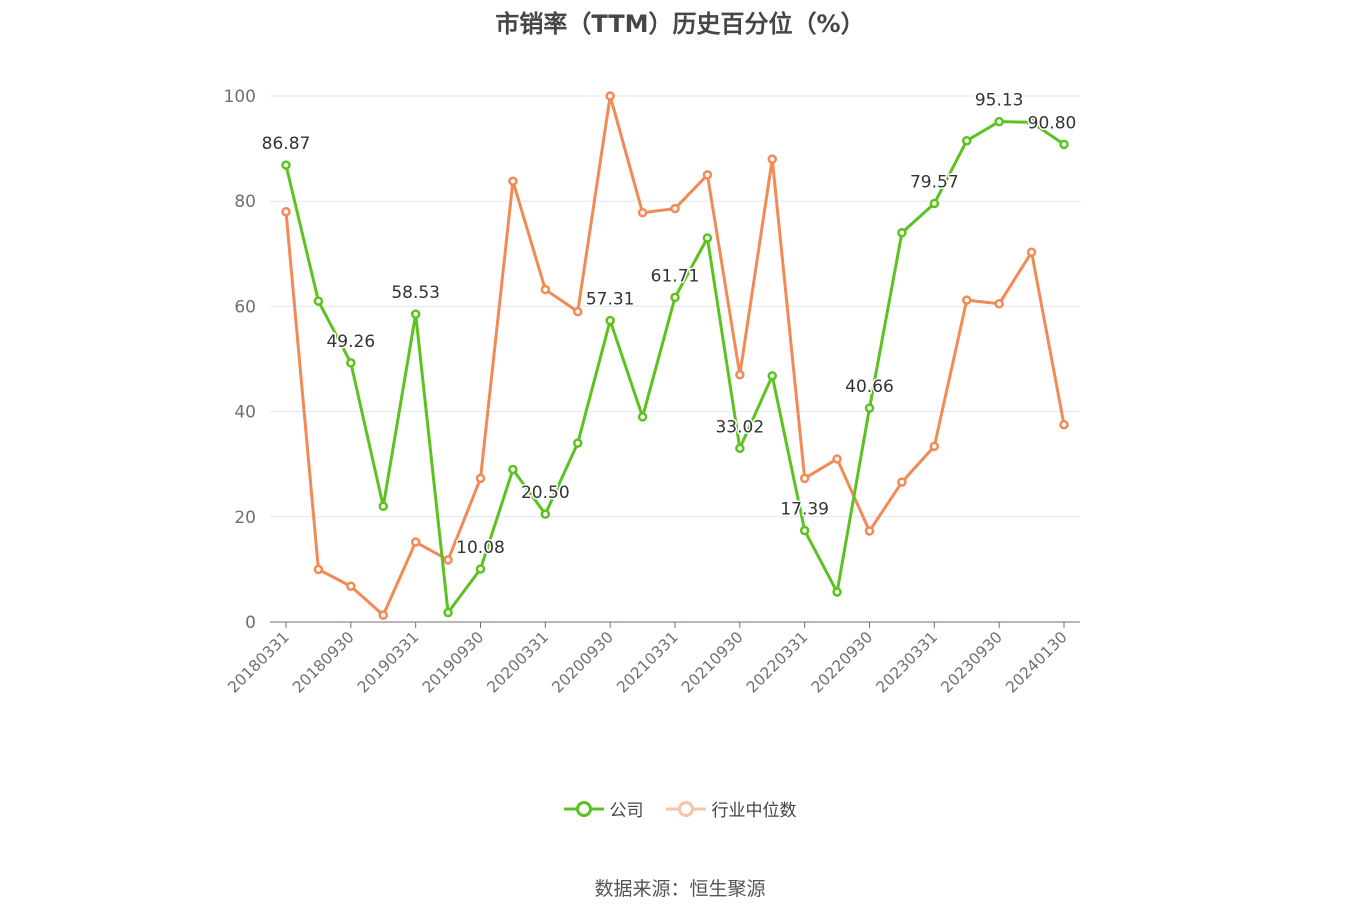  Describe the element at coordinates (971, 662) in the screenshot. I see `x-tick-label-20230930: 20230930` at that location.